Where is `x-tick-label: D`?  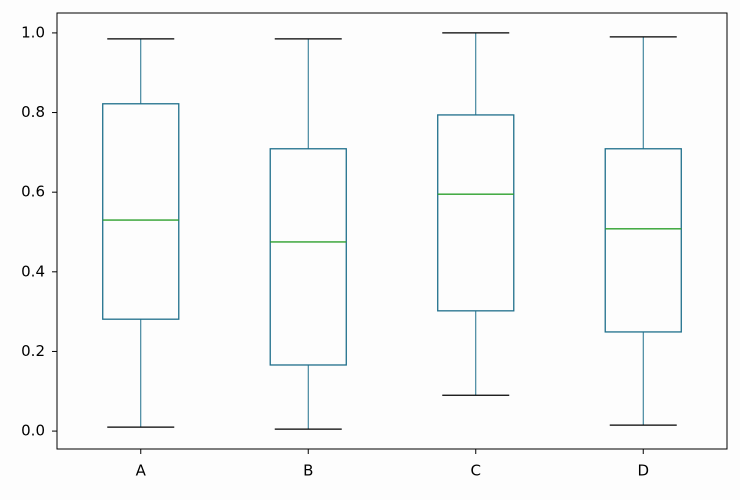 x-tick-label: D is located at coordinates (643, 471).